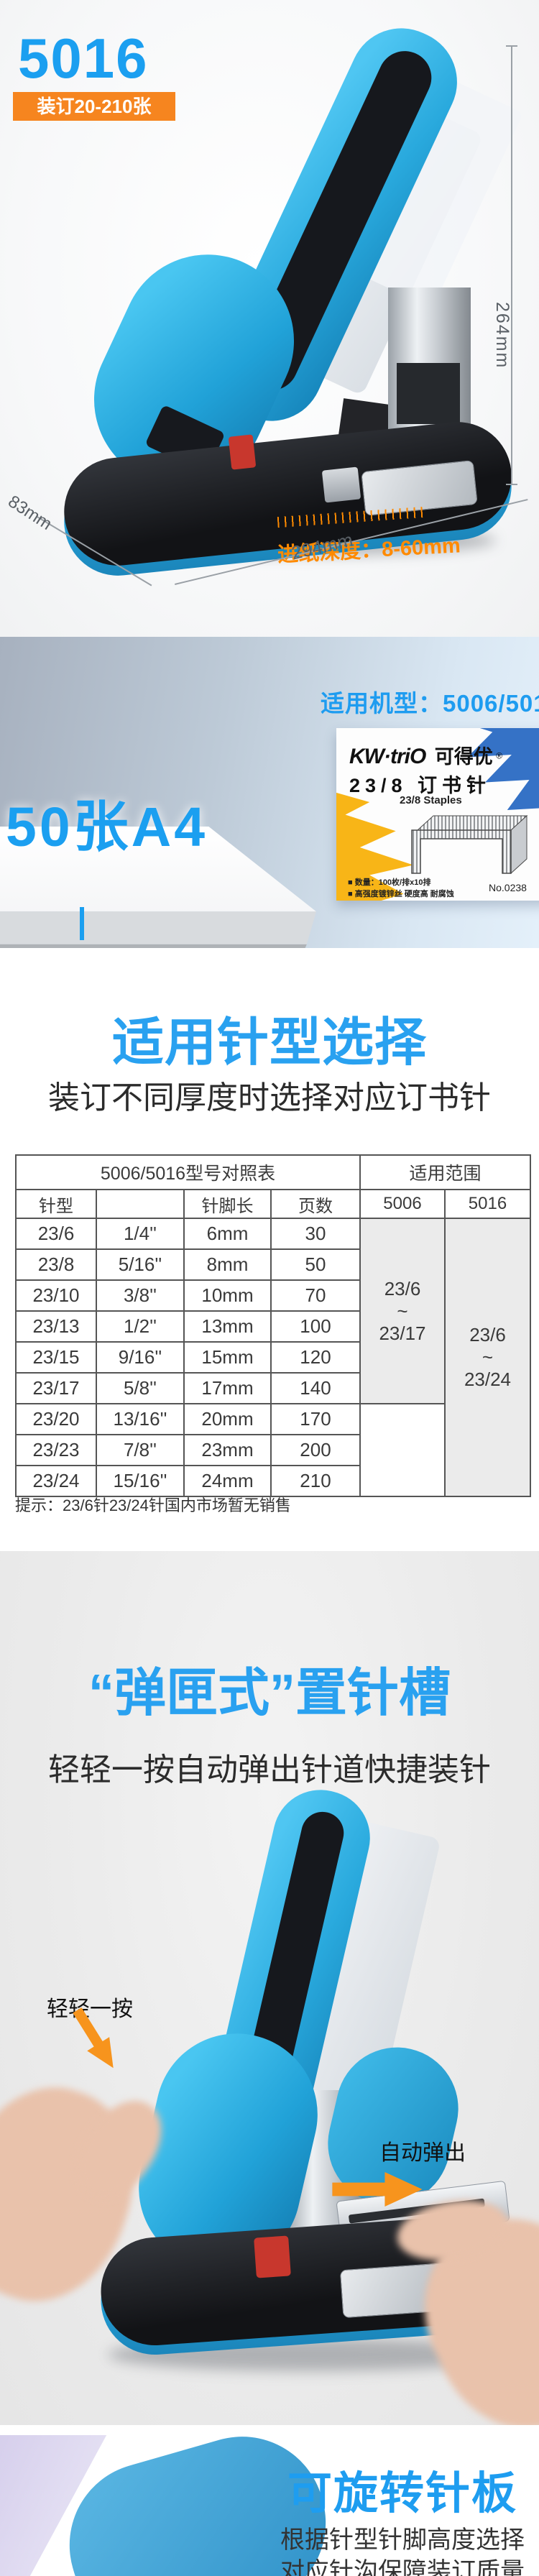  Describe the element at coordinates (269, 2500) in the screenshot. I see `rotate-section: 可旋转针板 根据针型针脚高度选择 对应针沟保障装订质量` at that location.